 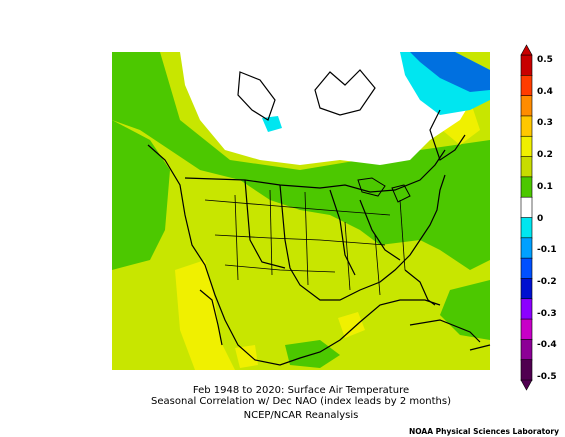 I want to click on colorbar-tick-label: -0.2, so click(x=547, y=281).